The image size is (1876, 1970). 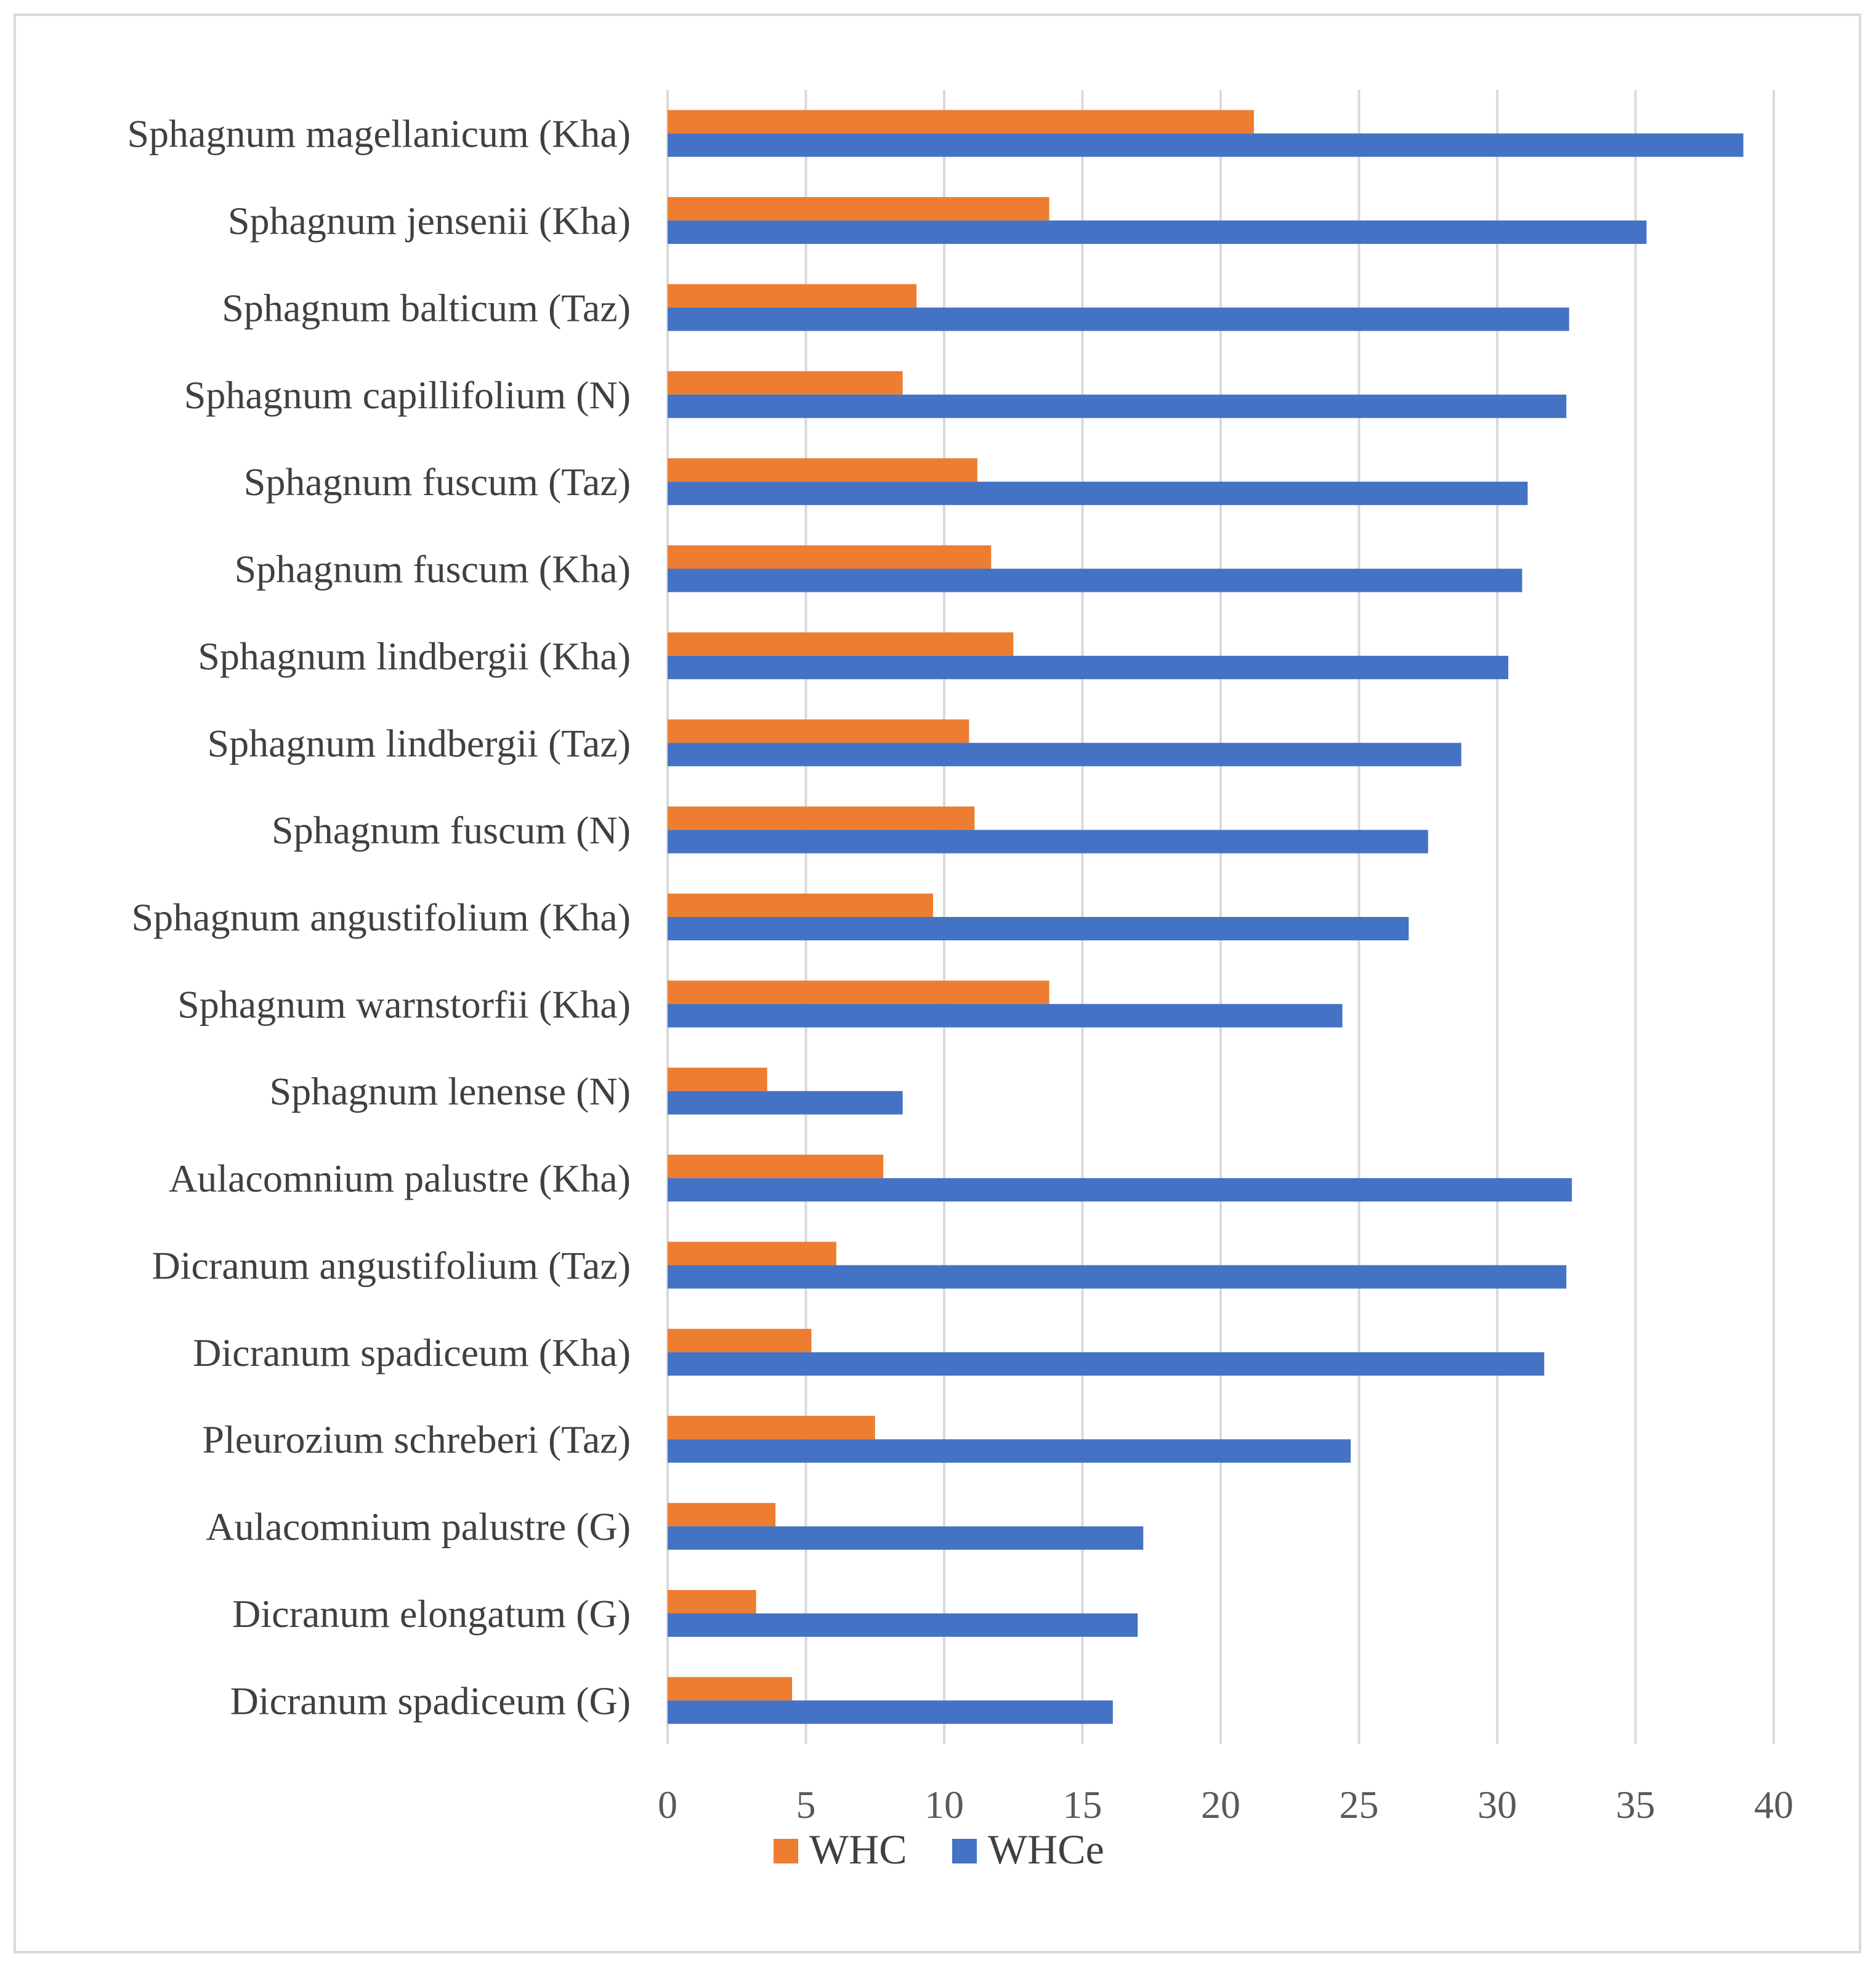 I want to click on category-label: Sphagnum warnstorfii (Kha), so click(x=404, y=1004).